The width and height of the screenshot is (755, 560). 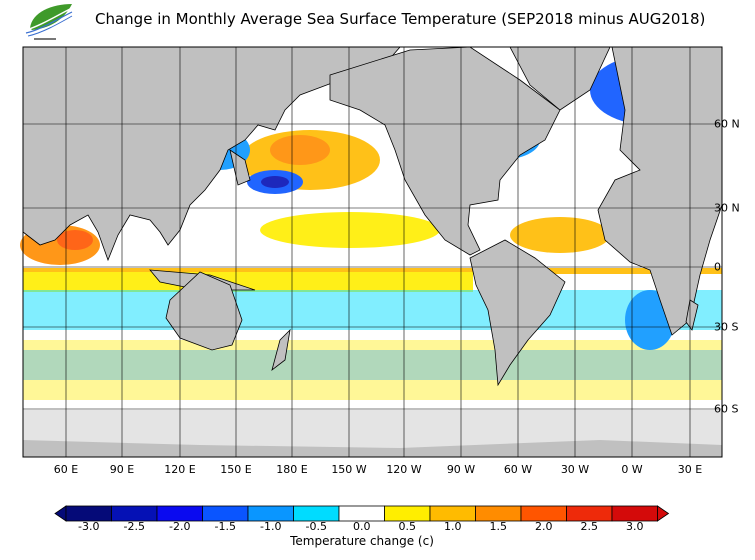 What do you see at coordinates (575, 469) in the screenshot?
I see `lon-label: 30 W` at bounding box center [575, 469].